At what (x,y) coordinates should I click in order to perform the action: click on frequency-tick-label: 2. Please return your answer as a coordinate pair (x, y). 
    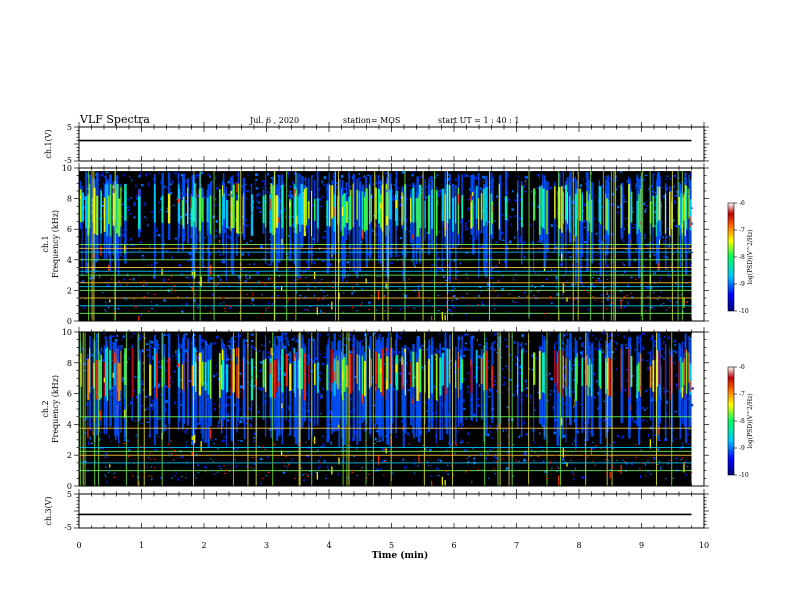
    Looking at the image, I should click on (69, 290).